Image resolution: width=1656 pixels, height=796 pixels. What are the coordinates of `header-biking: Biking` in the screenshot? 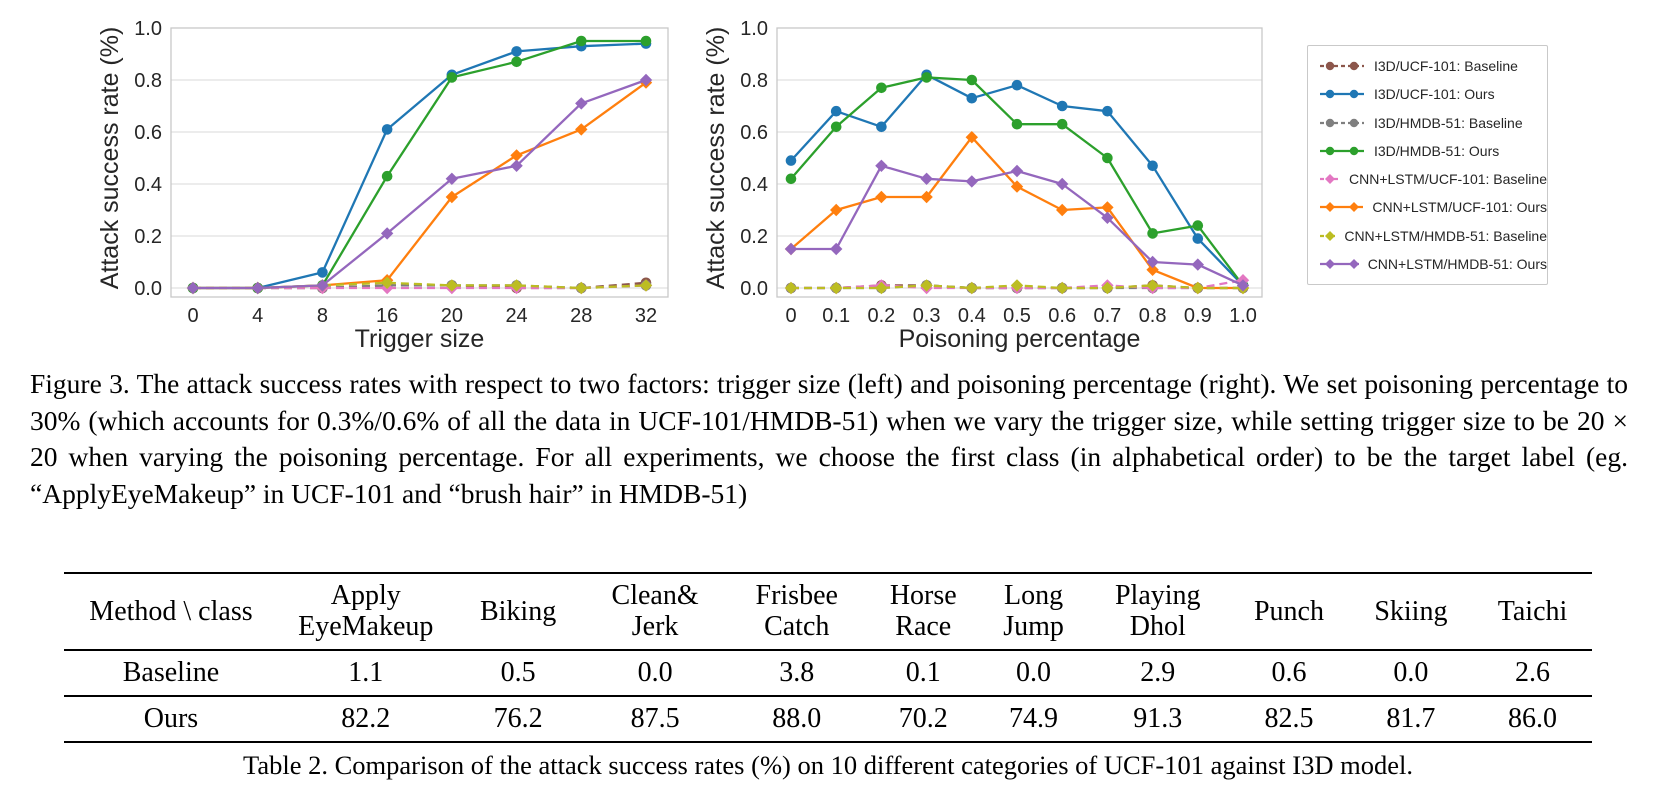 It's located at (518, 612).